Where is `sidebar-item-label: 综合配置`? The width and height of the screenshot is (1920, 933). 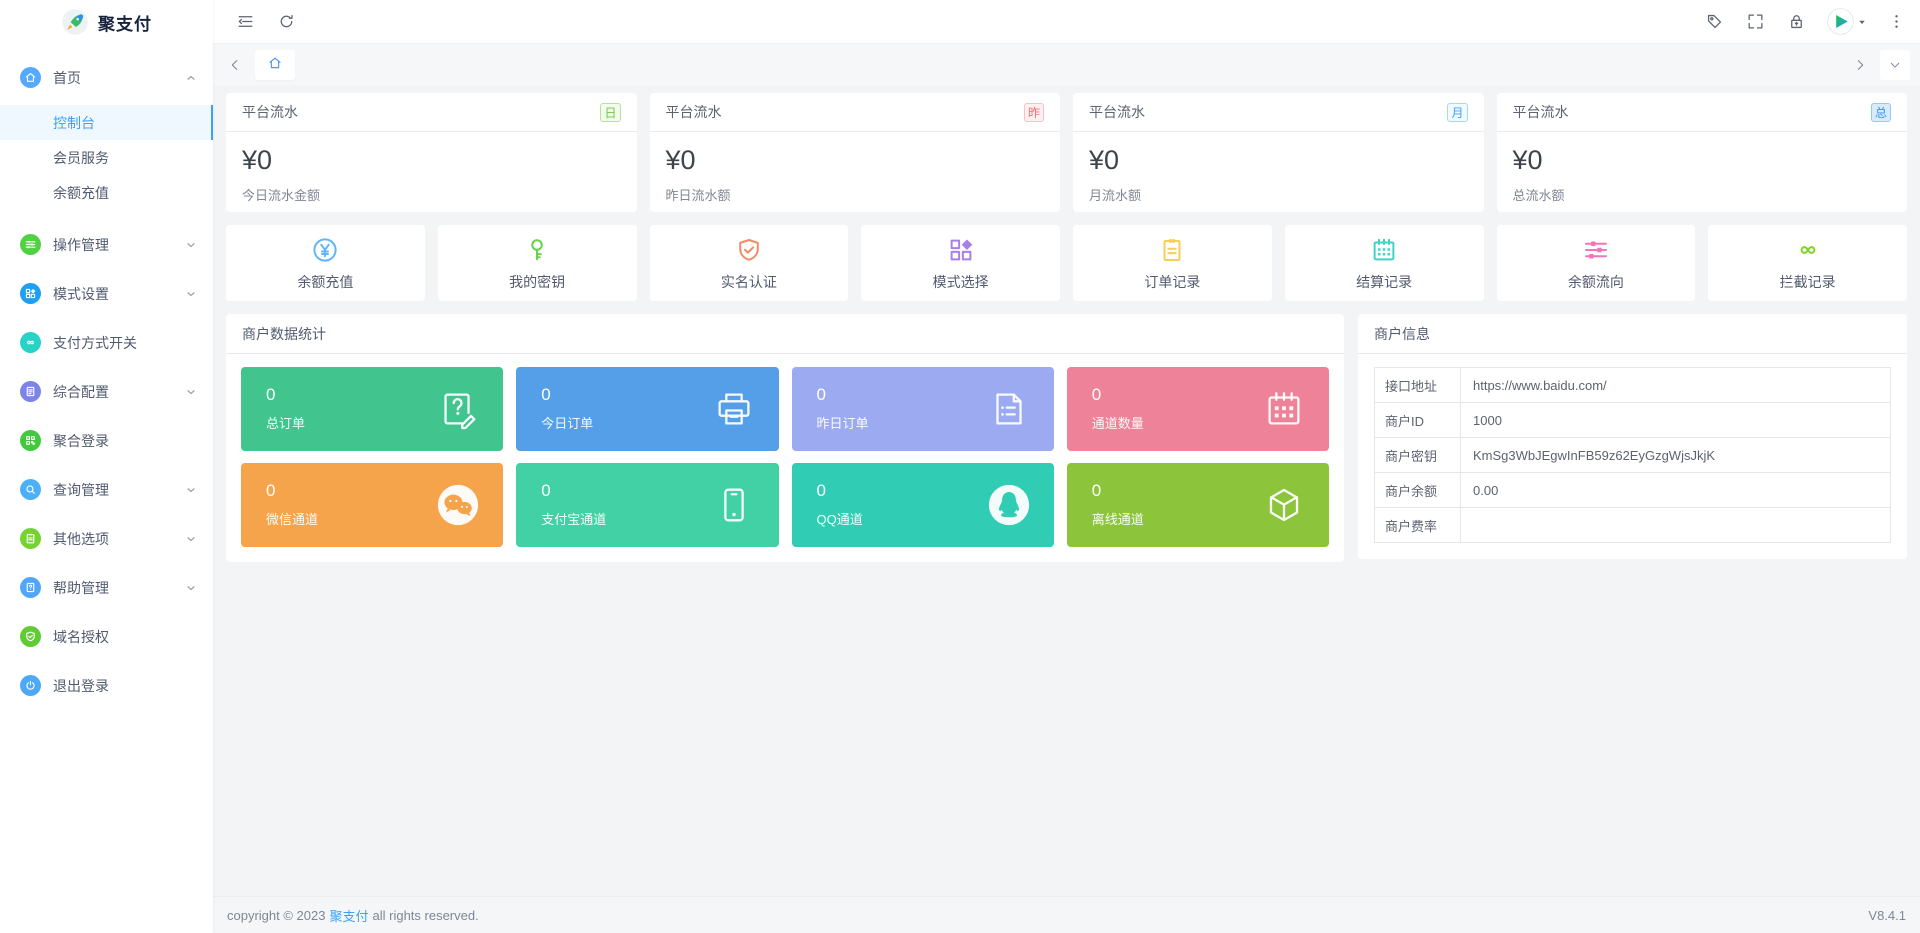 sidebar-item-label: 综合配置 is located at coordinates (81, 391).